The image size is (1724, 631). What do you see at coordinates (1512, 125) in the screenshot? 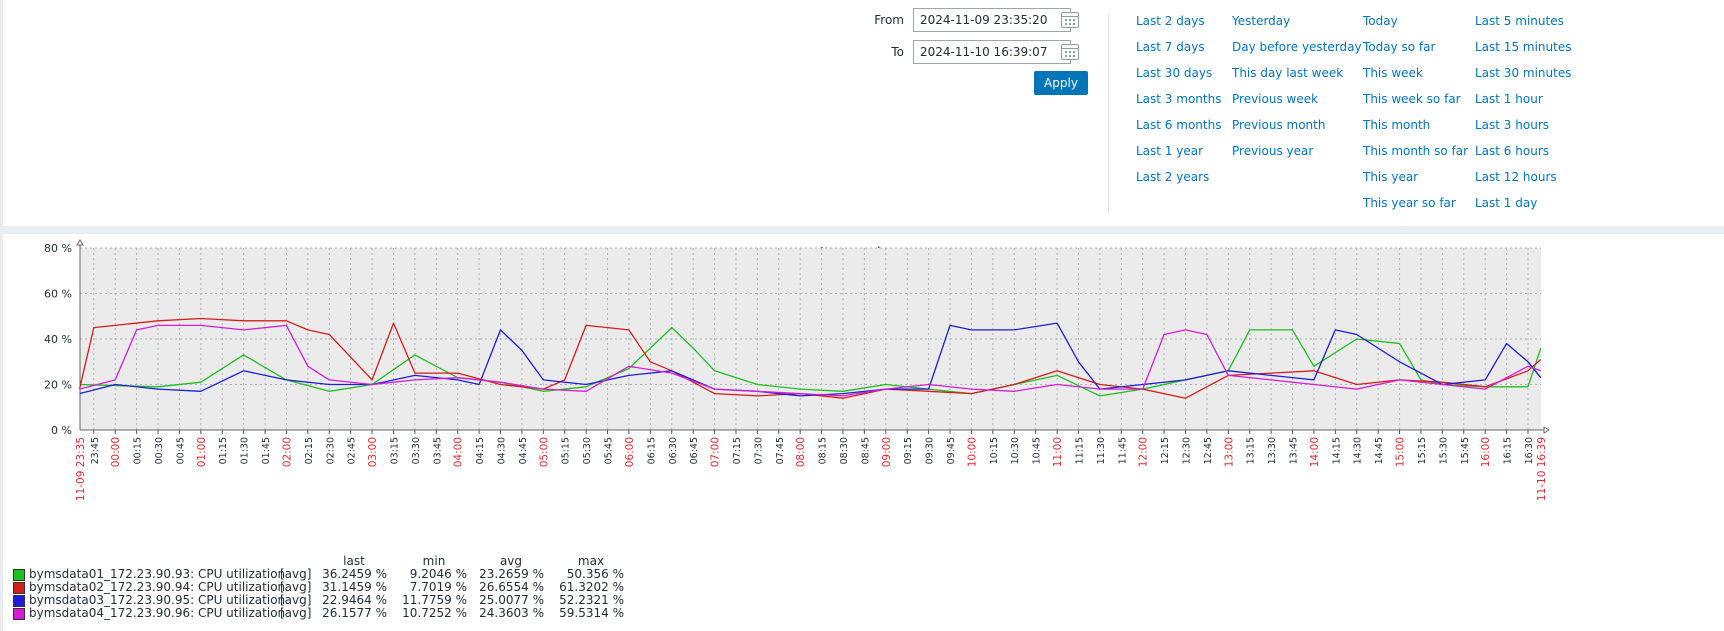
I see `quick-range-last-3-hours: Last 3 hours` at bounding box center [1512, 125].